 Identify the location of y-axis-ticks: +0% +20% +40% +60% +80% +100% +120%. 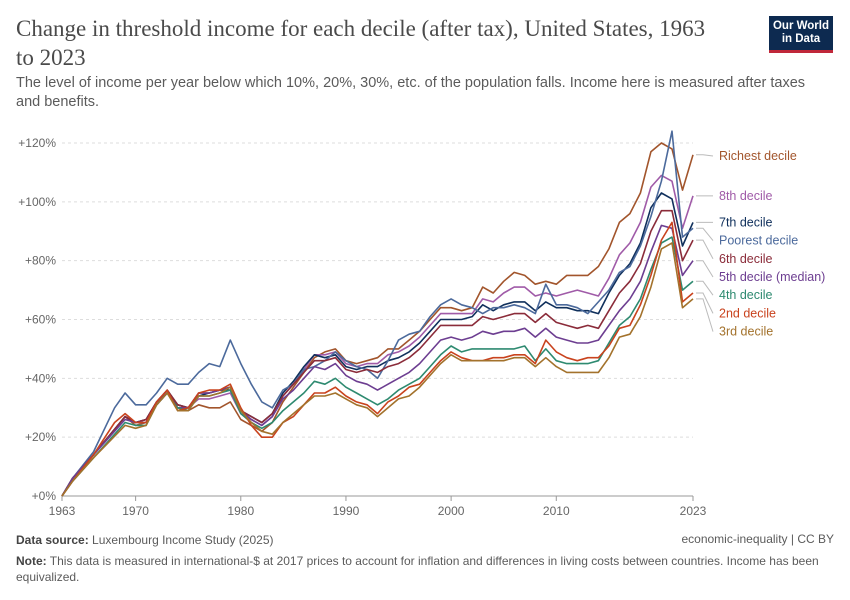
(37, 319).